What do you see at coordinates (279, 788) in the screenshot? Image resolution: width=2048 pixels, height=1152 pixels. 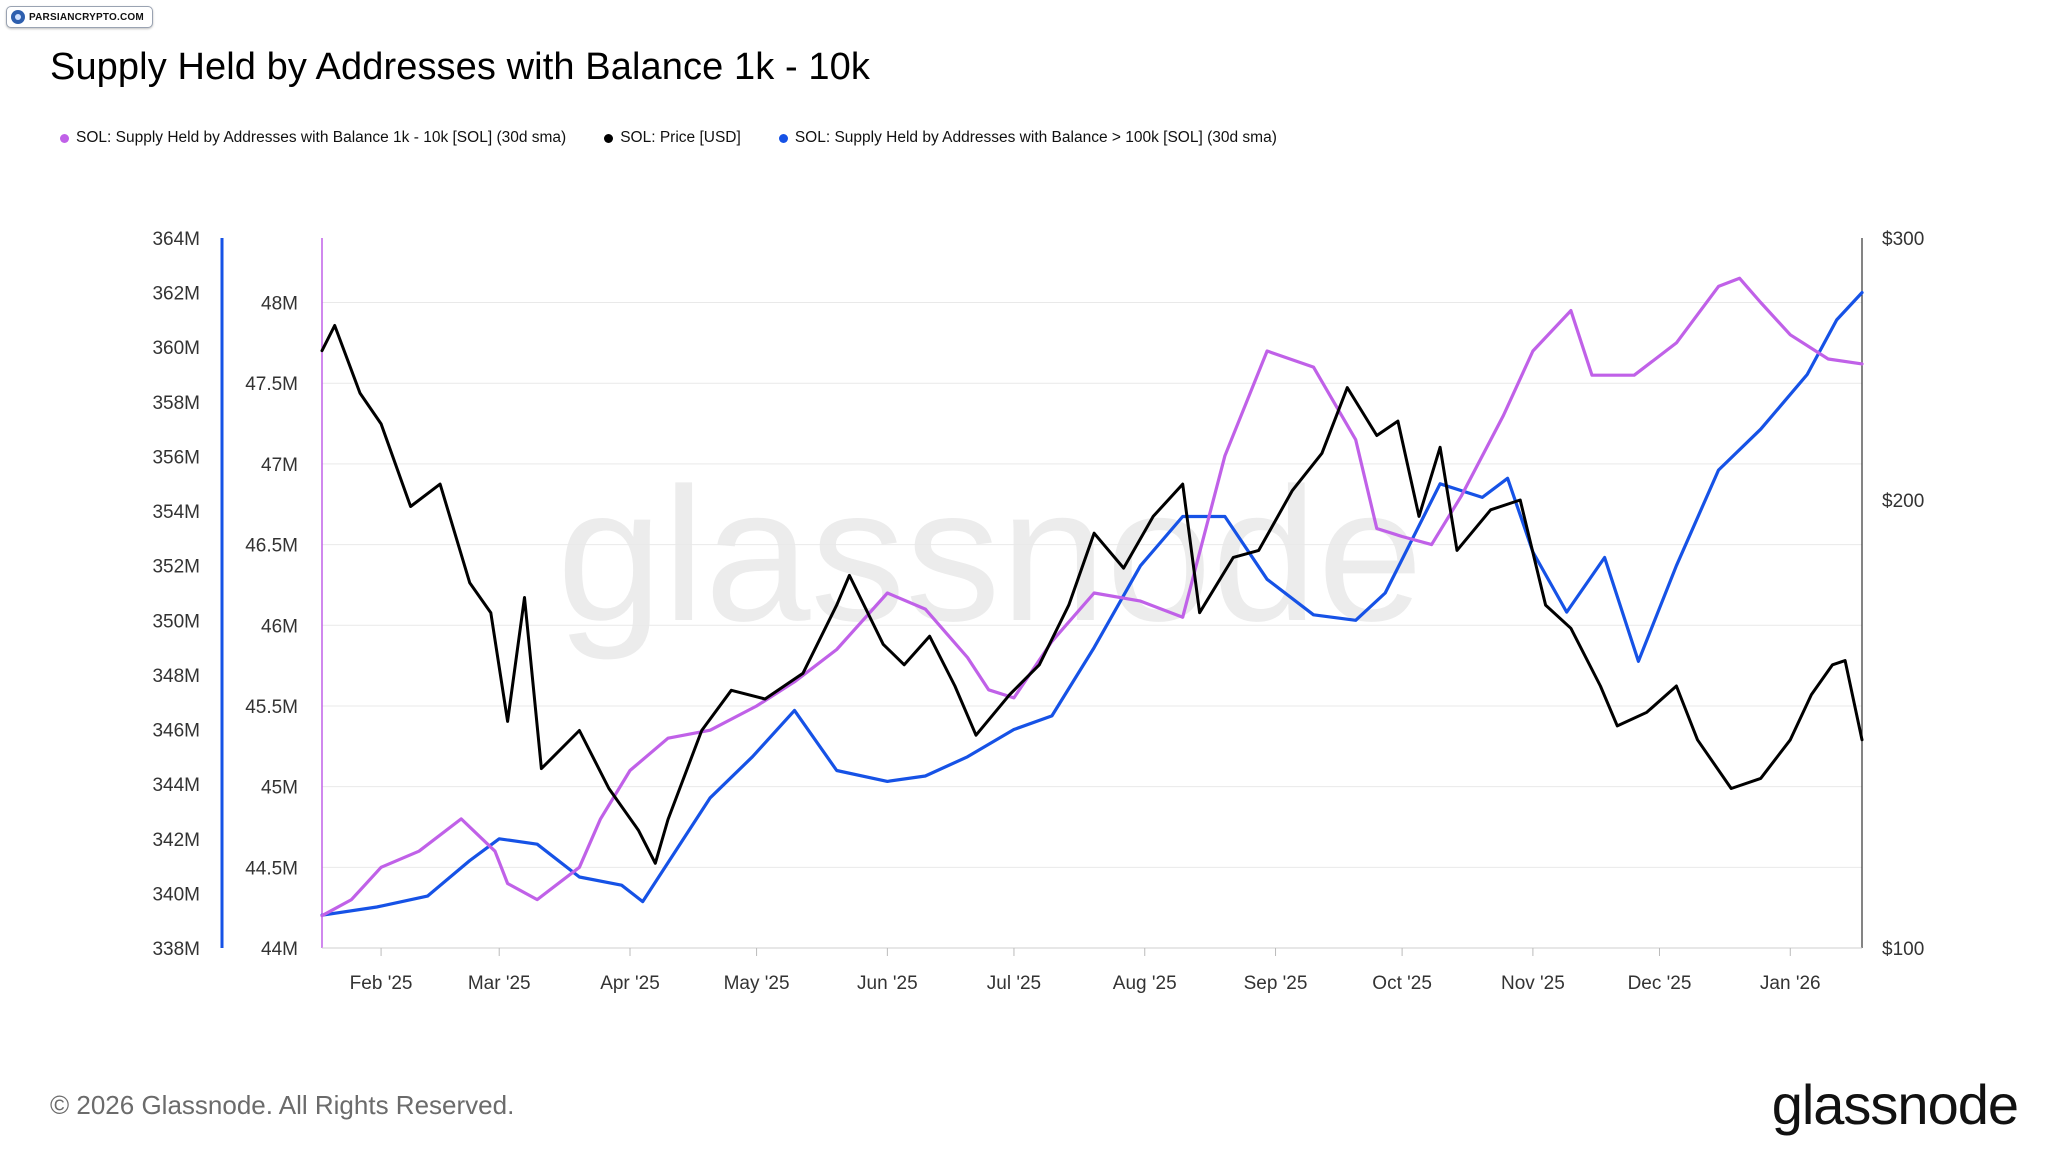 I see `y-tick-label-inner: 45M` at bounding box center [279, 788].